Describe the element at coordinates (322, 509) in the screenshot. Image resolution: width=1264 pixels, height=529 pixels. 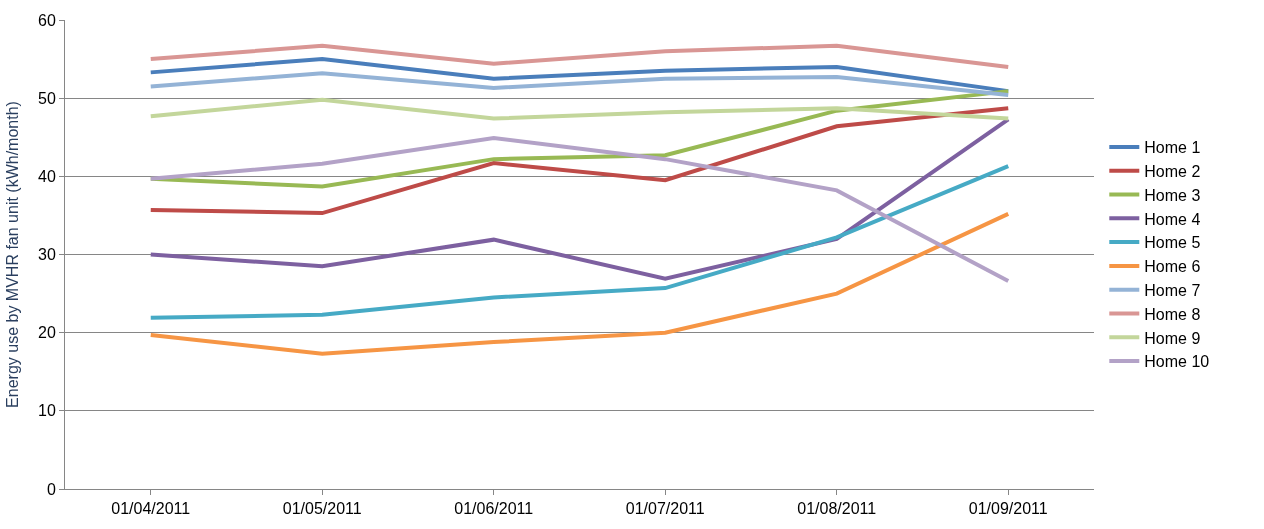
I see `x-tick-label: 01/05/2011` at that location.